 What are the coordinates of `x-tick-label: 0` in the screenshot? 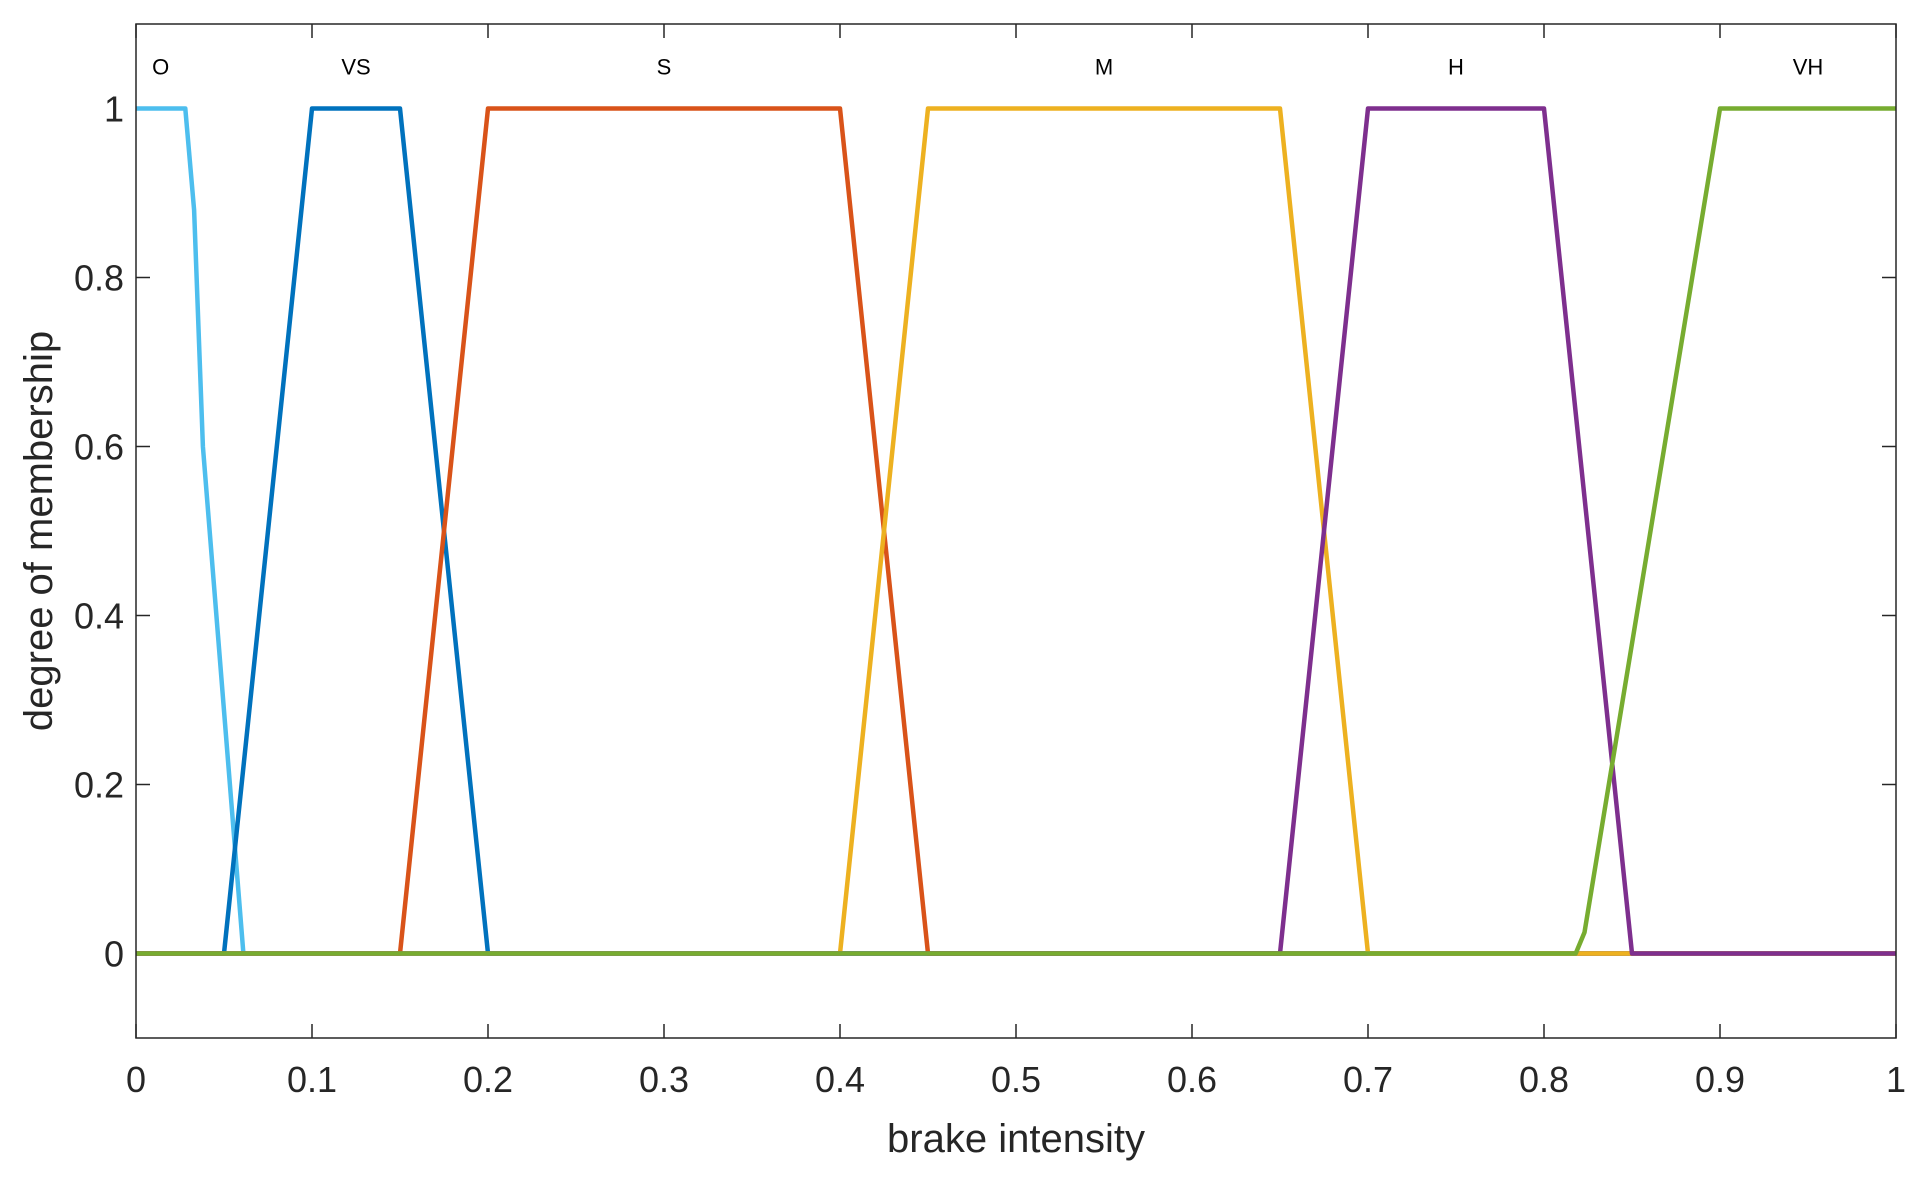 It's located at (136, 1079).